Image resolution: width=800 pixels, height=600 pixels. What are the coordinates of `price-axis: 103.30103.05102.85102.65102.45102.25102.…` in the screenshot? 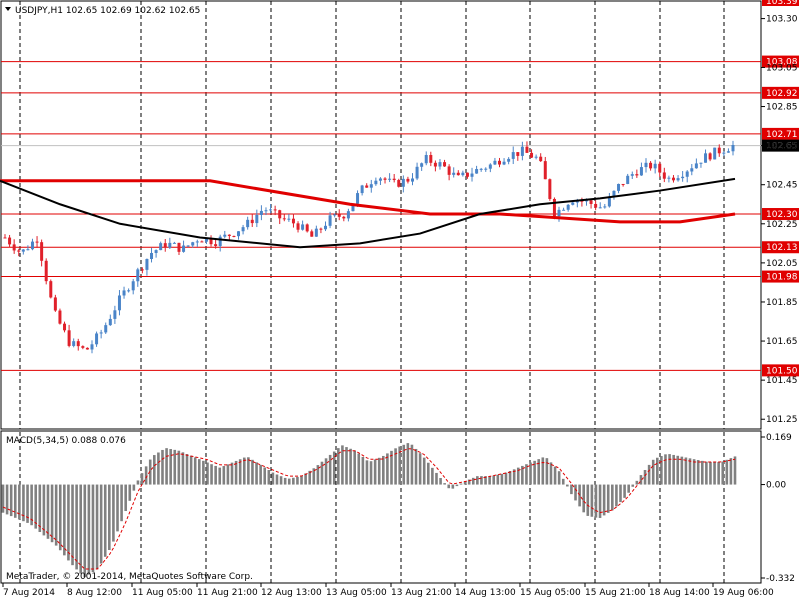 It's located at (780, 212).